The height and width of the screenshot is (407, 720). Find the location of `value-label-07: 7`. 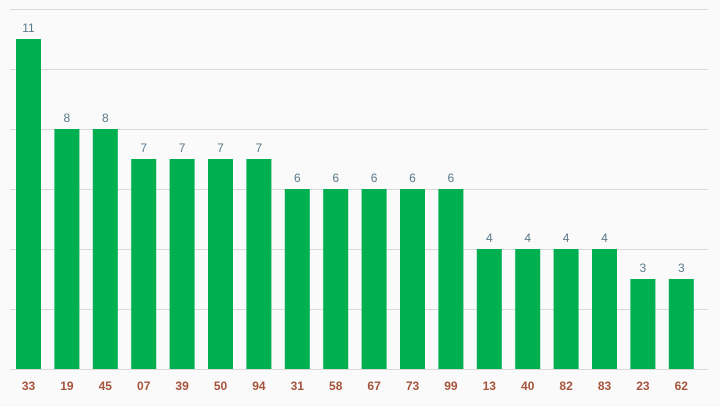

value-label-07: 7 is located at coordinates (143, 148).